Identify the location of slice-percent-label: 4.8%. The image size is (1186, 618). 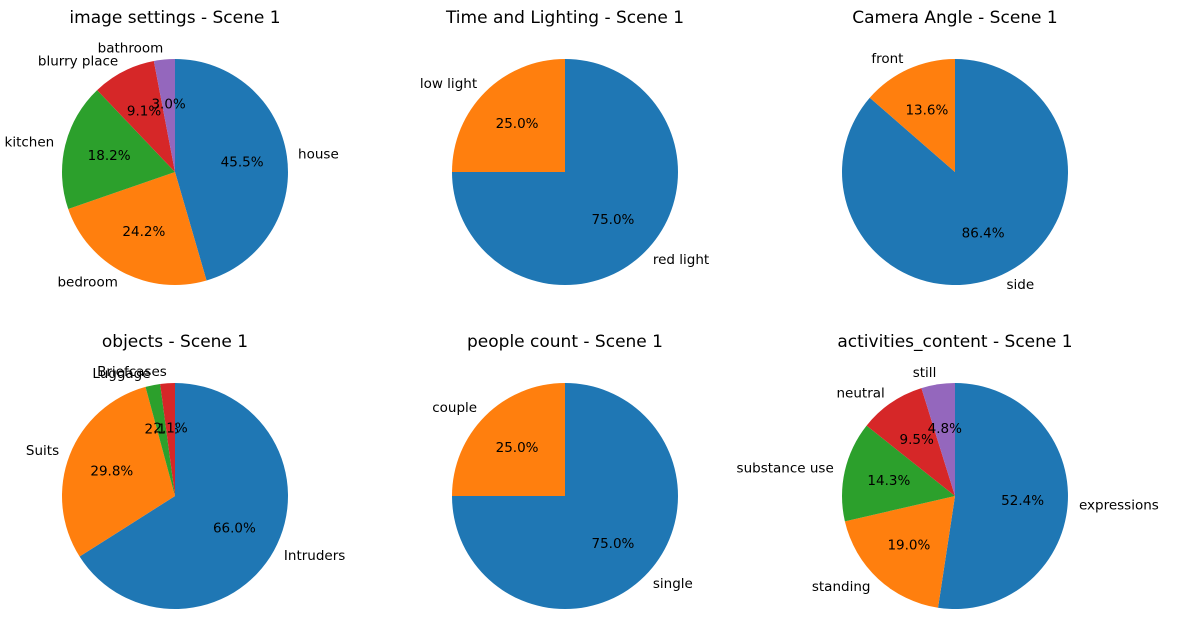
(945, 429).